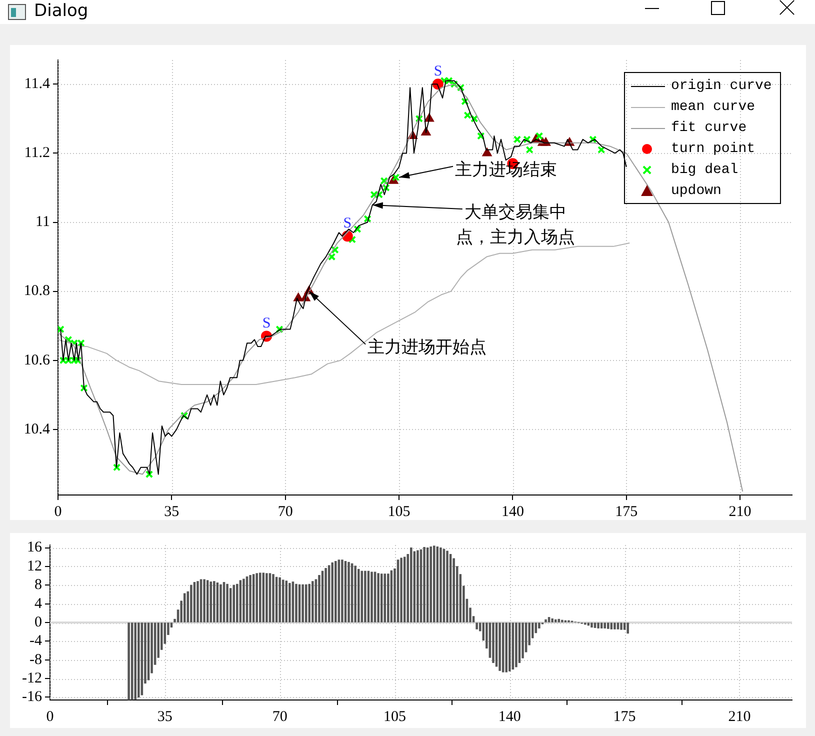 The image size is (815, 736). I want to click on y-tick-label: 11.2, so click(37, 153).